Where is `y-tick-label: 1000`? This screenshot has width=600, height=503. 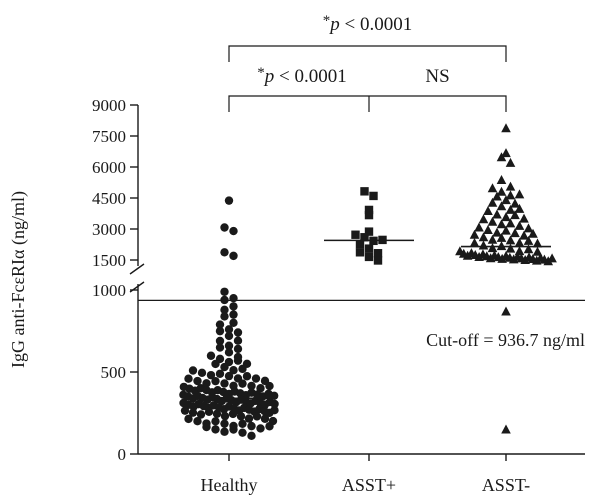 y-tick-label: 1000 is located at coordinates (109, 290).